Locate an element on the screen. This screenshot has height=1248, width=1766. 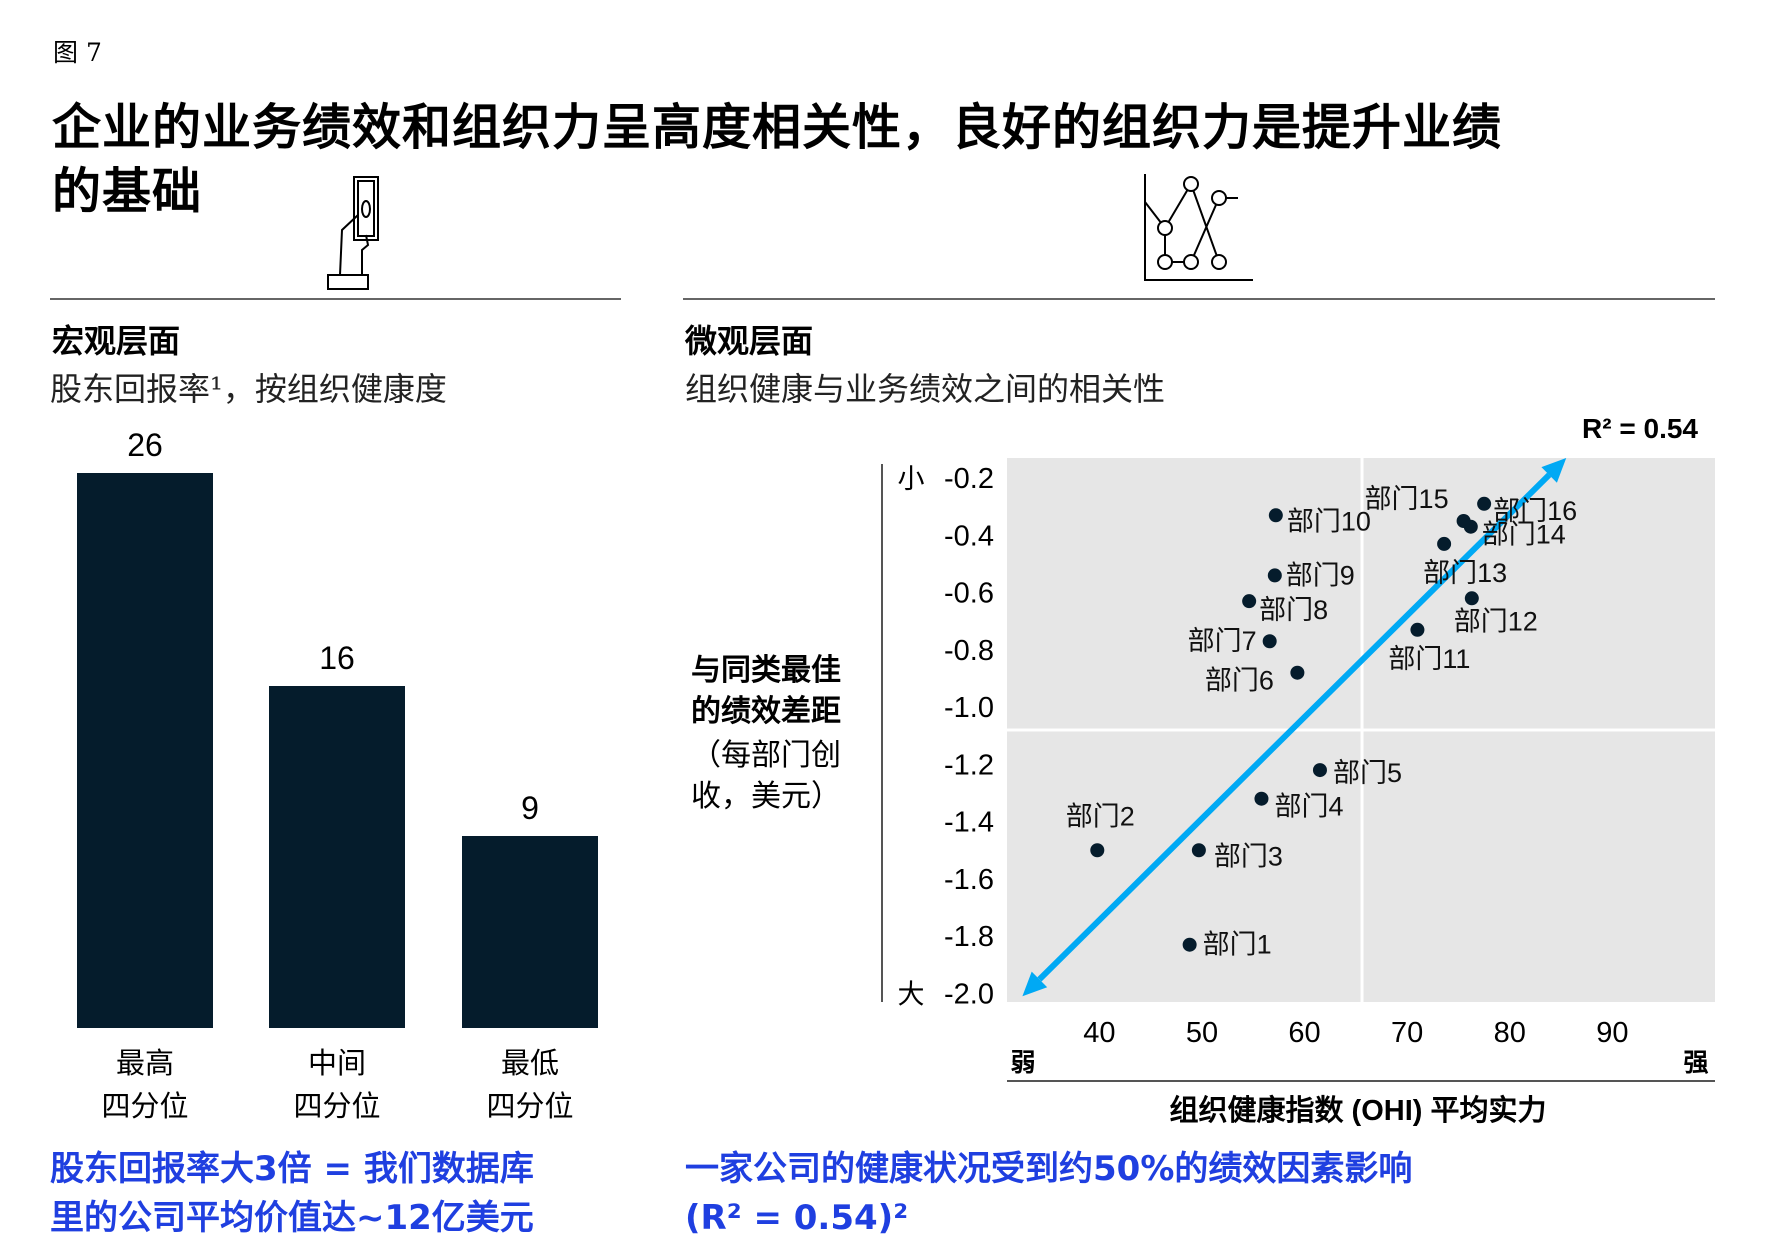
left-takeaway-line1: 股东回报率大3倍 = 我们数据库 is located at coordinates (292, 1169).